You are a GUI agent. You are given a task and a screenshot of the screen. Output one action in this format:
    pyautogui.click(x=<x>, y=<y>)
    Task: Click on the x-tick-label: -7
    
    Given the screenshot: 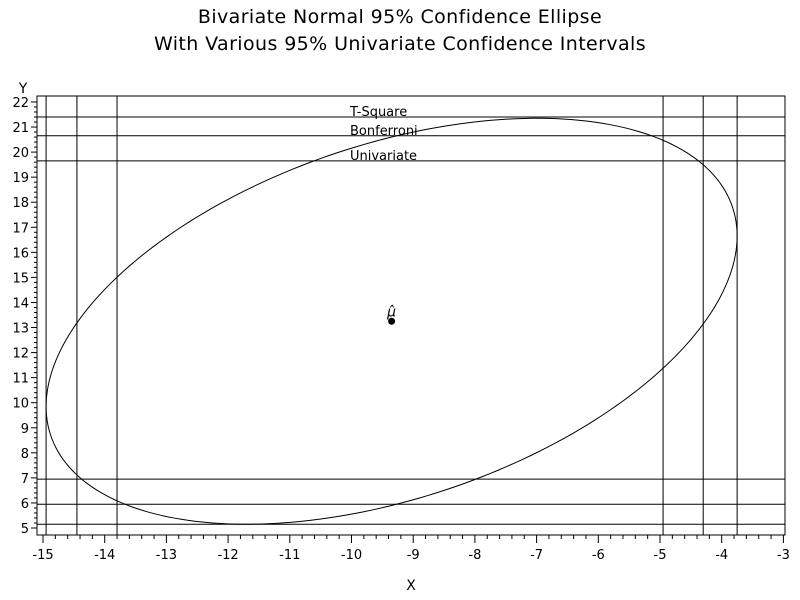 What is the action you would take?
    pyautogui.click(x=536, y=555)
    